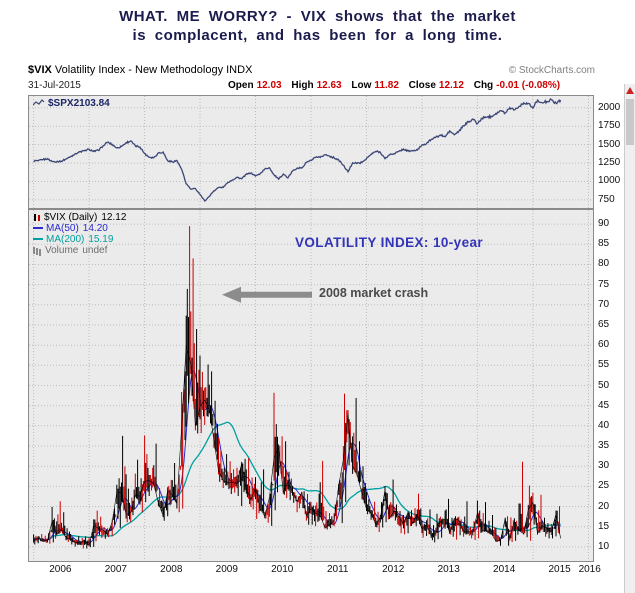  I want to click on y-axis-label: 1000, so click(609, 181).